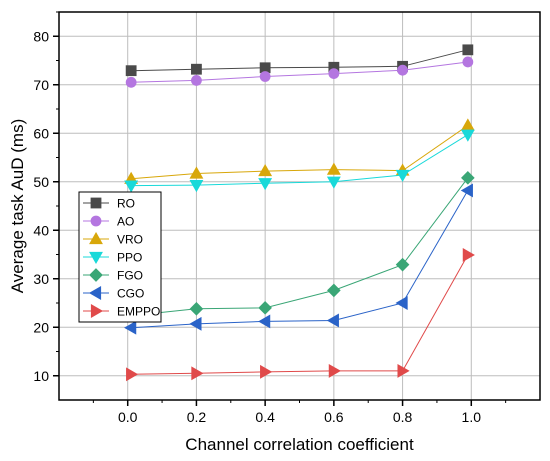 Image resolution: width=550 pixels, height=461 pixels. I want to click on x-tick-label: 0.8, so click(403, 417).